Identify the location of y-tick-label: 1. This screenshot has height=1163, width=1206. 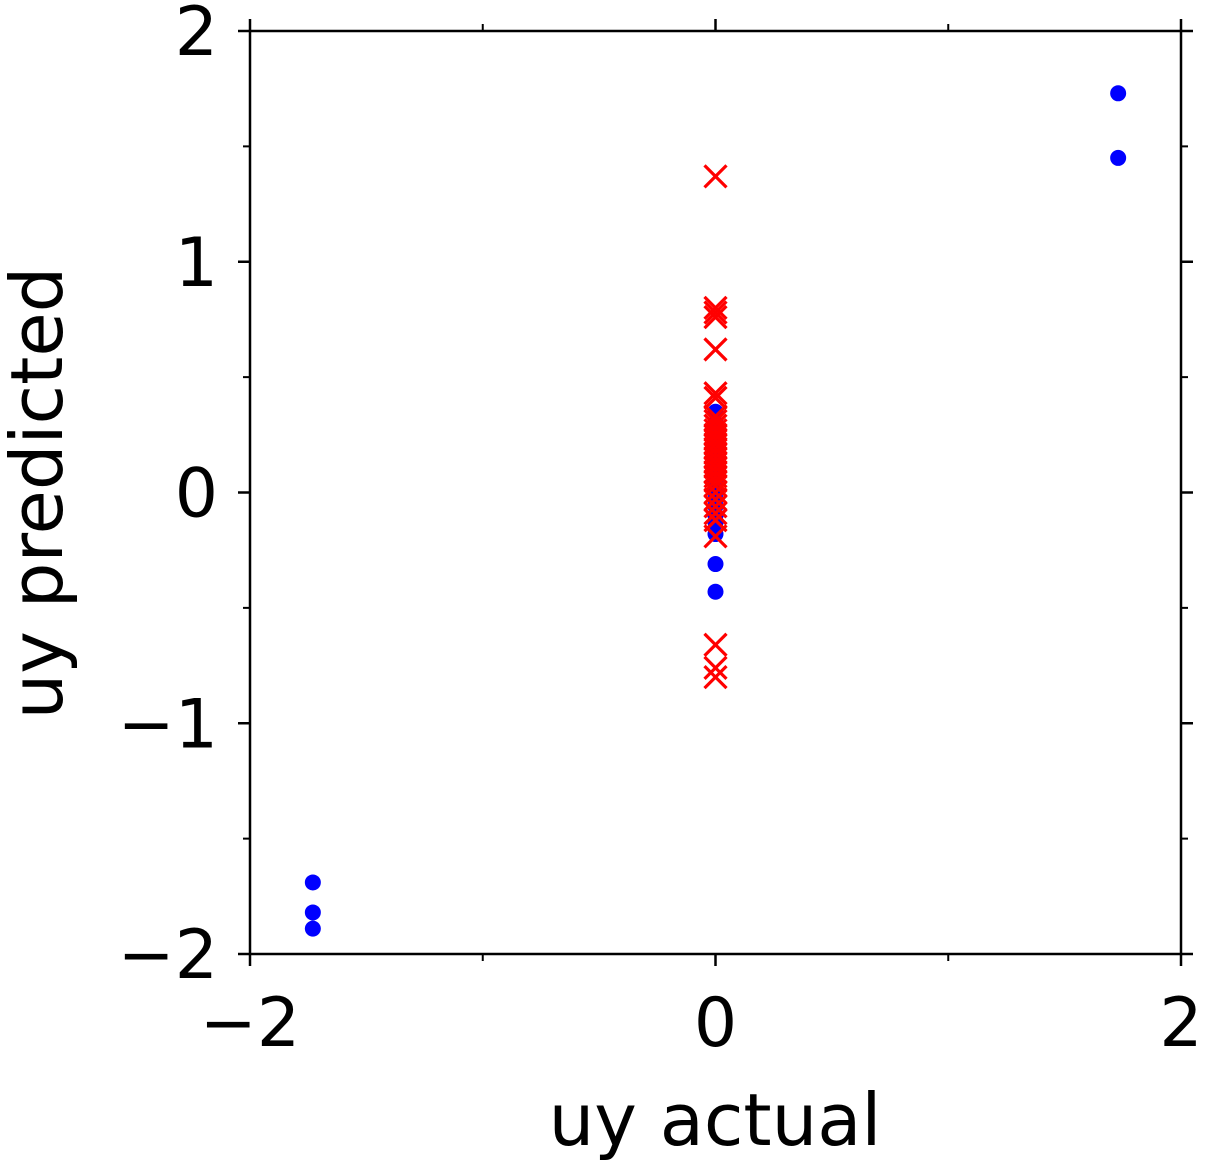
(196, 263).